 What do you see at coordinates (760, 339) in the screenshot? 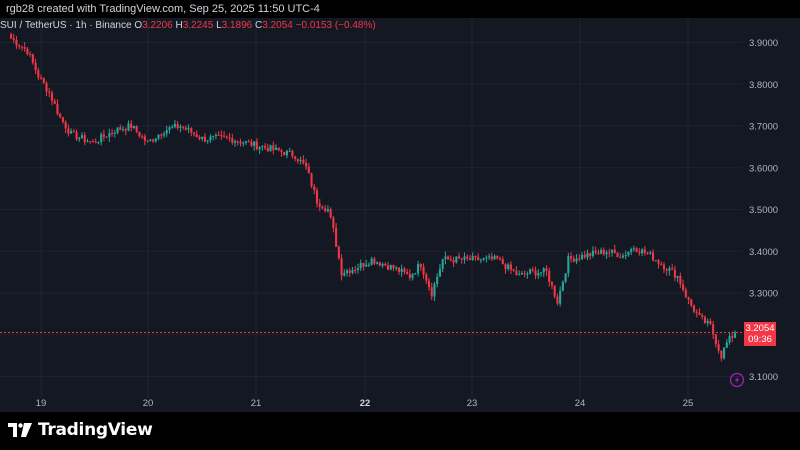
I see `bar-countdown: 09:36` at bounding box center [760, 339].